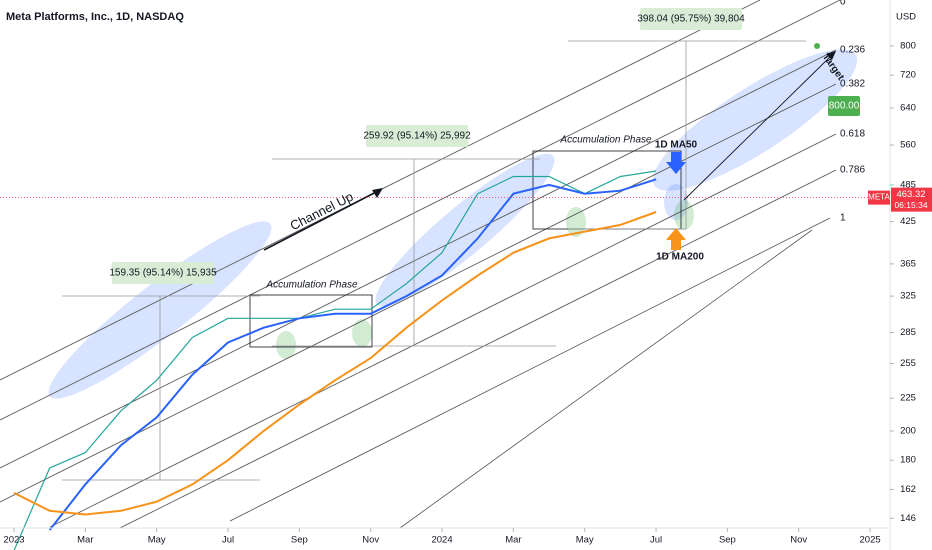 This screenshot has width=932, height=550. What do you see at coordinates (852, 84) in the screenshot?
I see `fib-label: 0.382` at bounding box center [852, 84].